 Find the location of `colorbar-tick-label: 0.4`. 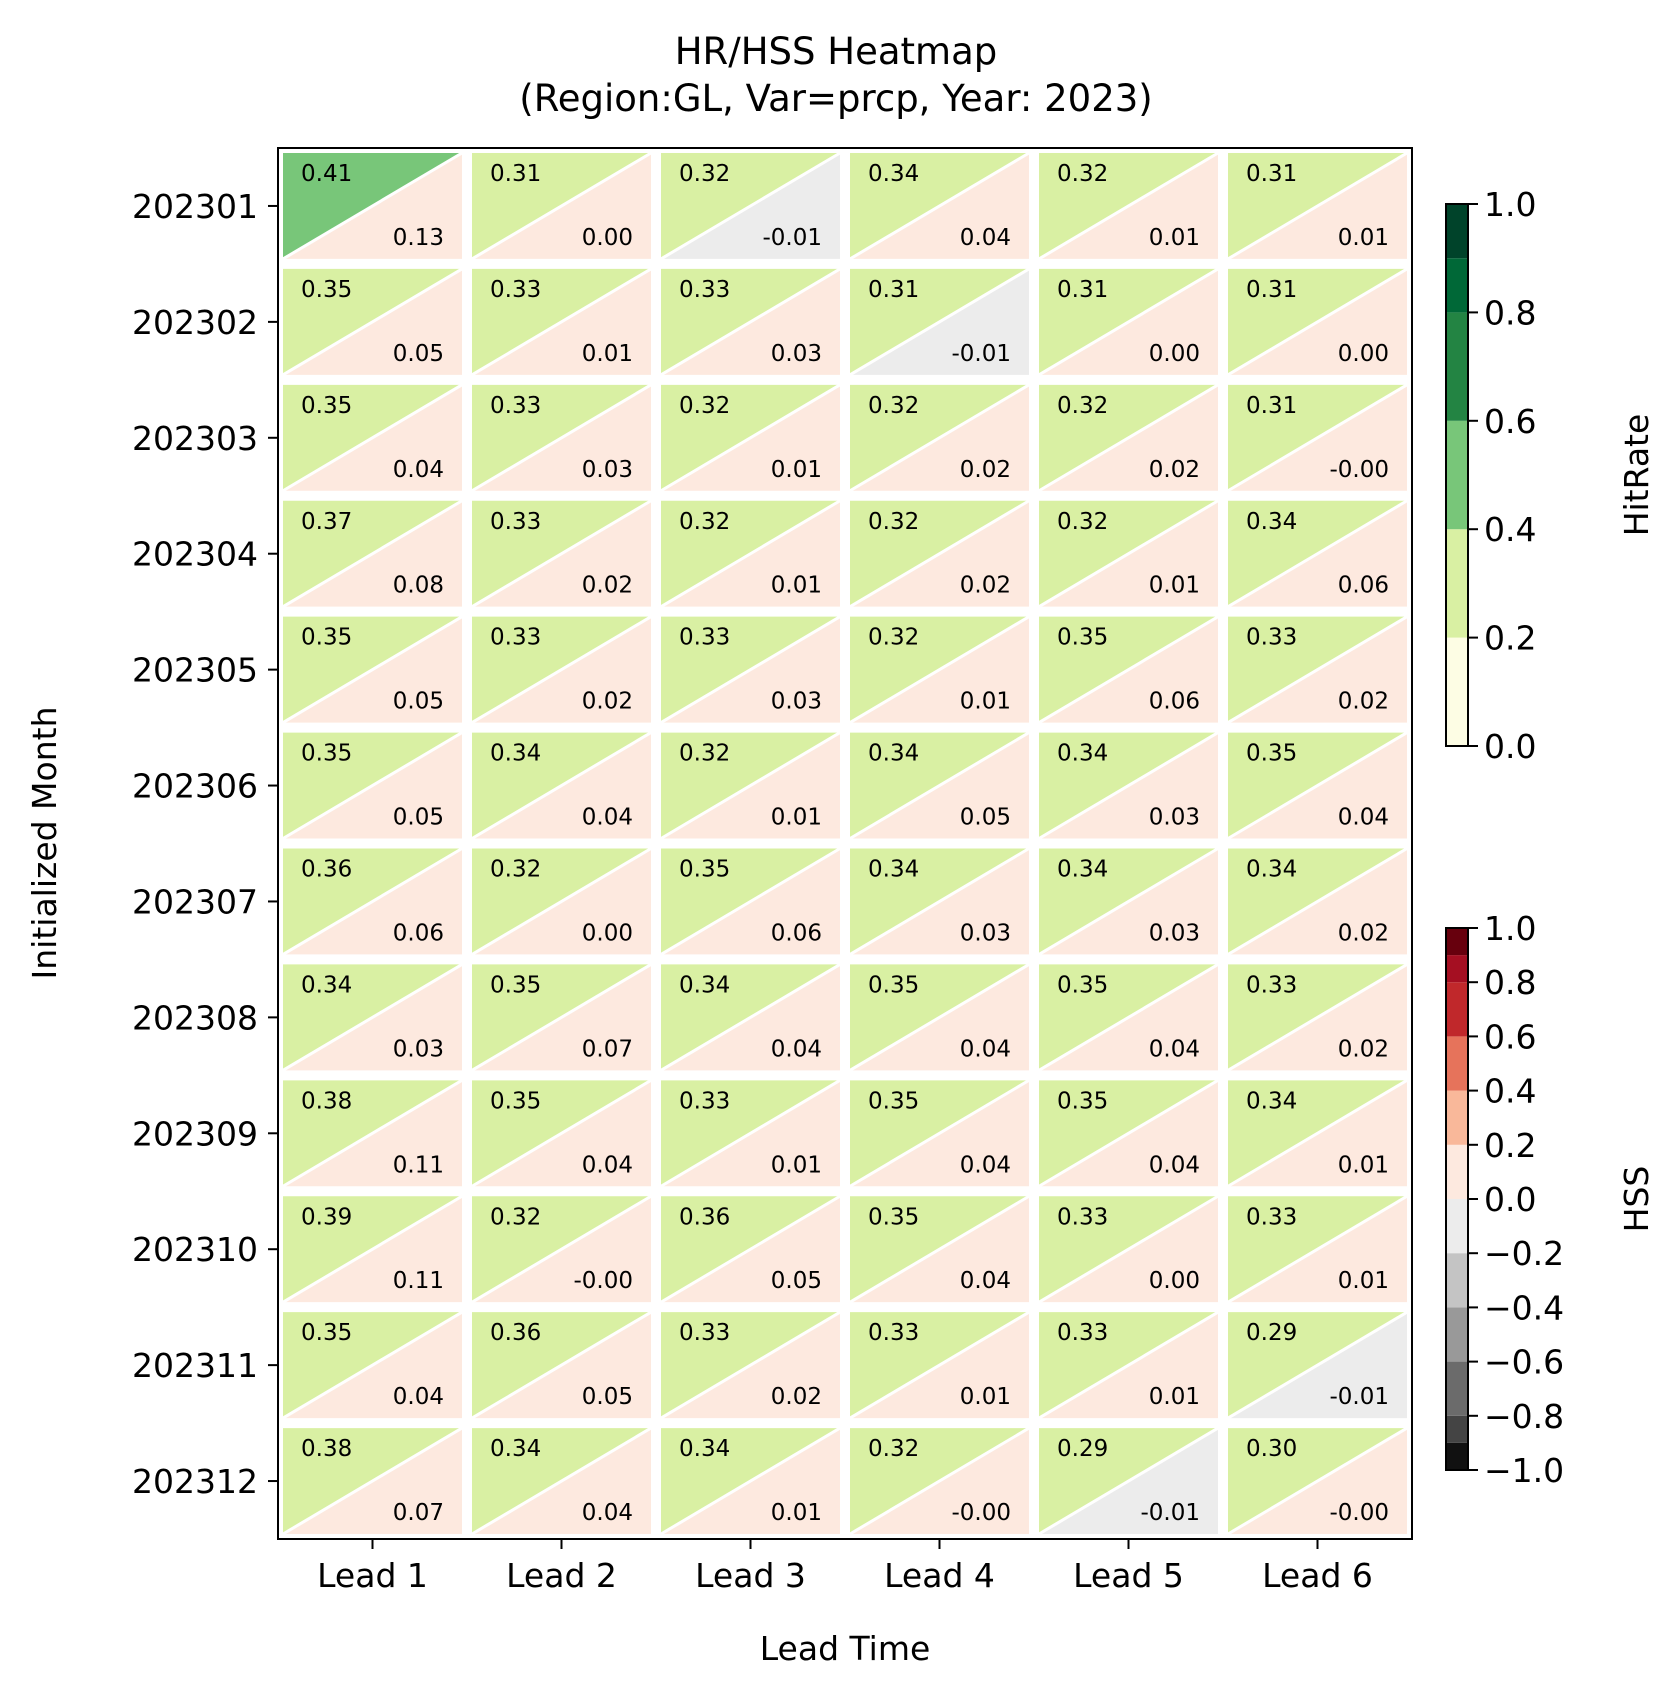

colorbar-tick-label: 0.4 is located at coordinates (1510, 529).